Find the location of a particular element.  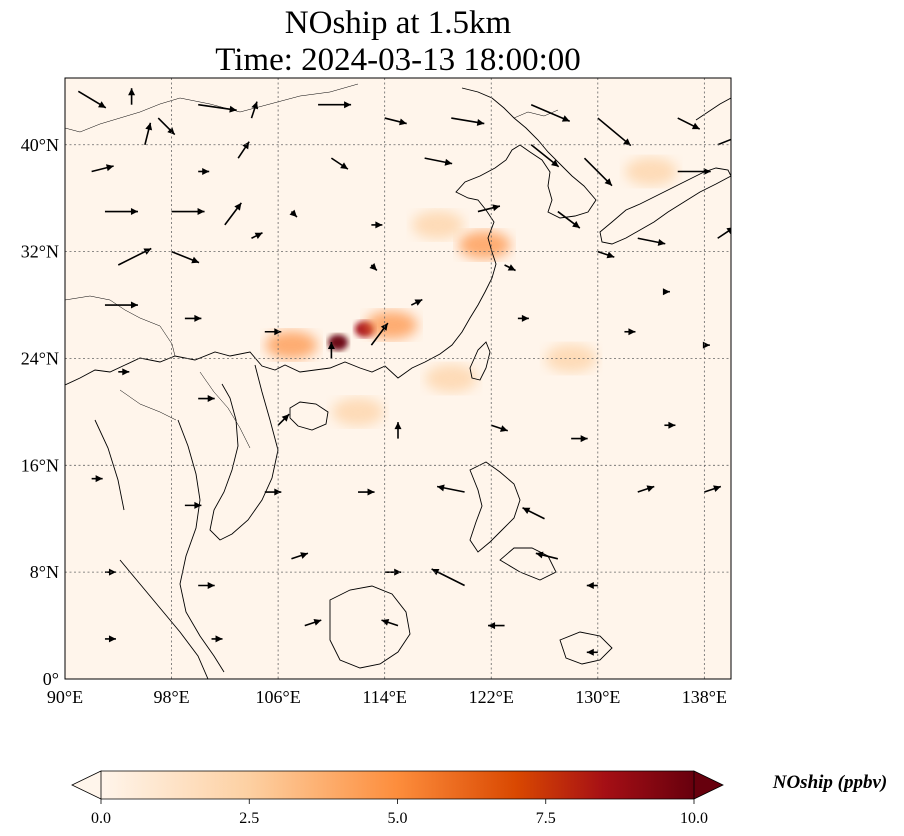

longitude-tick-label: 114°E is located at coordinates (384, 697).